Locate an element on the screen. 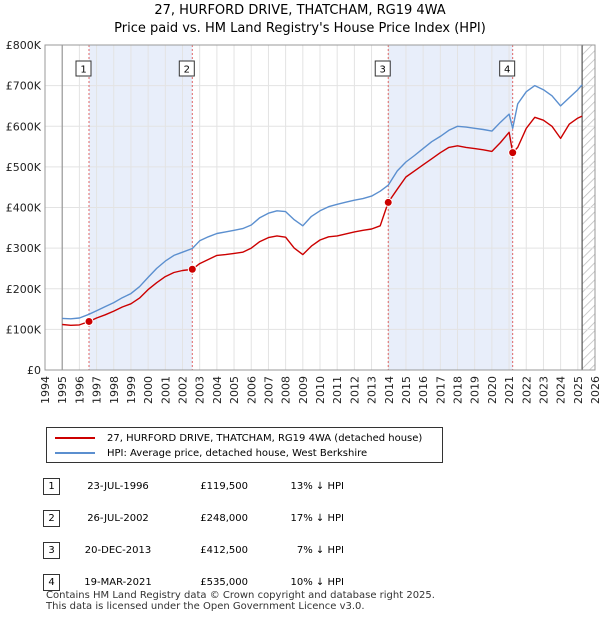 The height and width of the screenshot is (620, 600). legend-swatch-hpi is located at coordinates (75, 453).